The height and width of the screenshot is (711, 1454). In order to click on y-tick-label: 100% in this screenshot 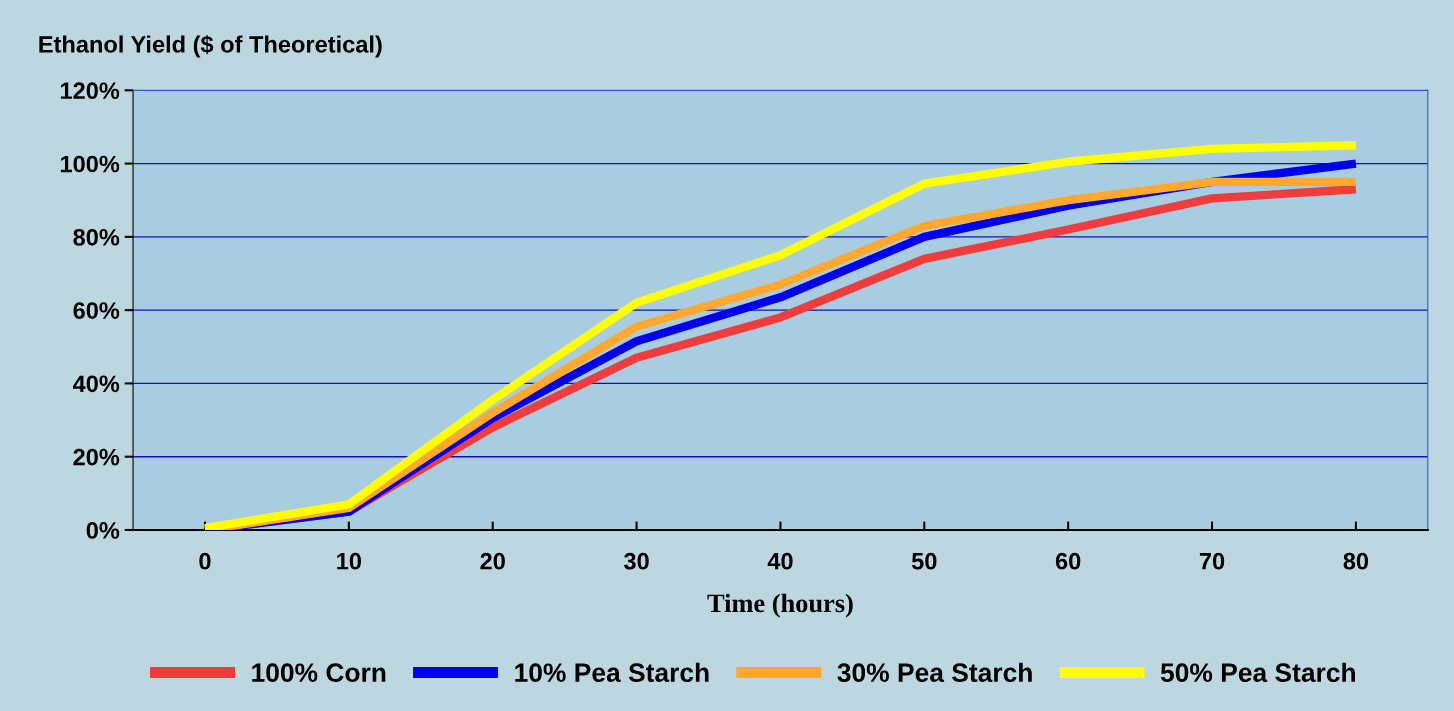, I will do `click(90, 164)`.